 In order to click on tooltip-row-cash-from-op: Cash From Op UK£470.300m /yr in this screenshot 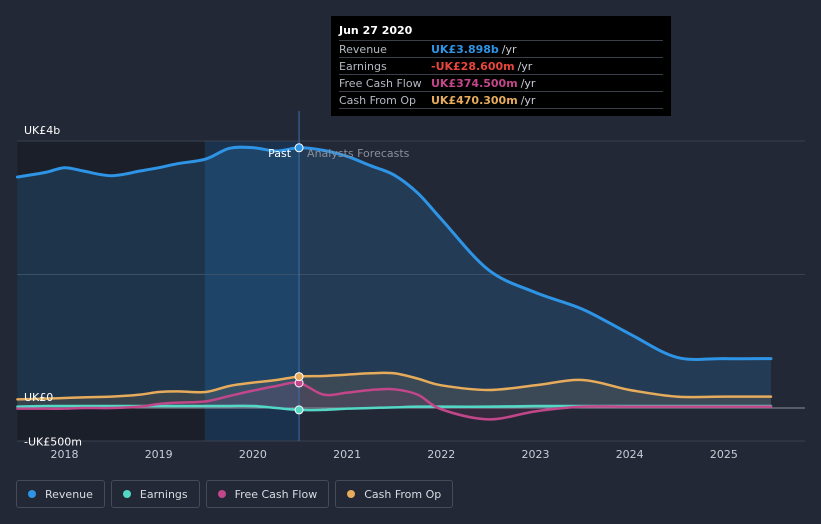, I will do `click(501, 100)`.